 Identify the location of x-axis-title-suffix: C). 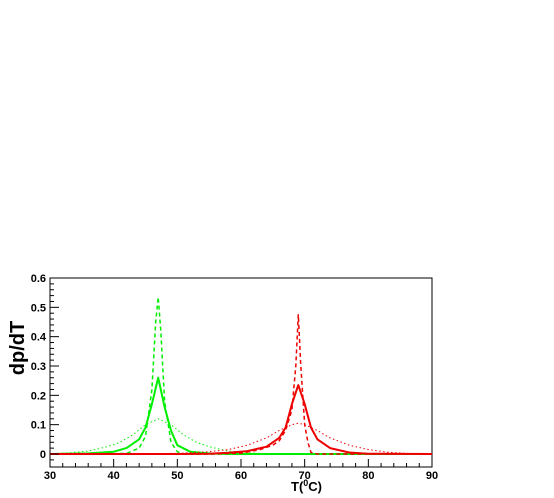
(315, 486).